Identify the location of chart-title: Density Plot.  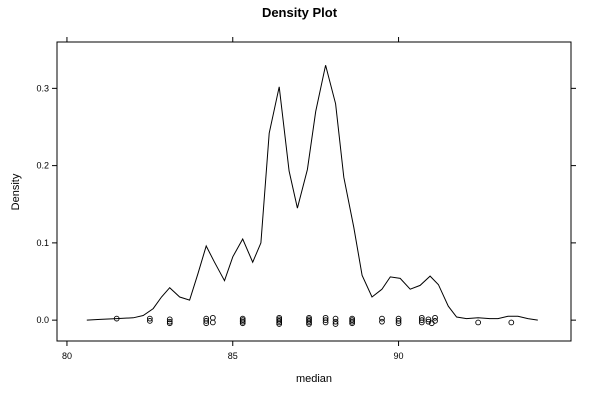
(300, 12).